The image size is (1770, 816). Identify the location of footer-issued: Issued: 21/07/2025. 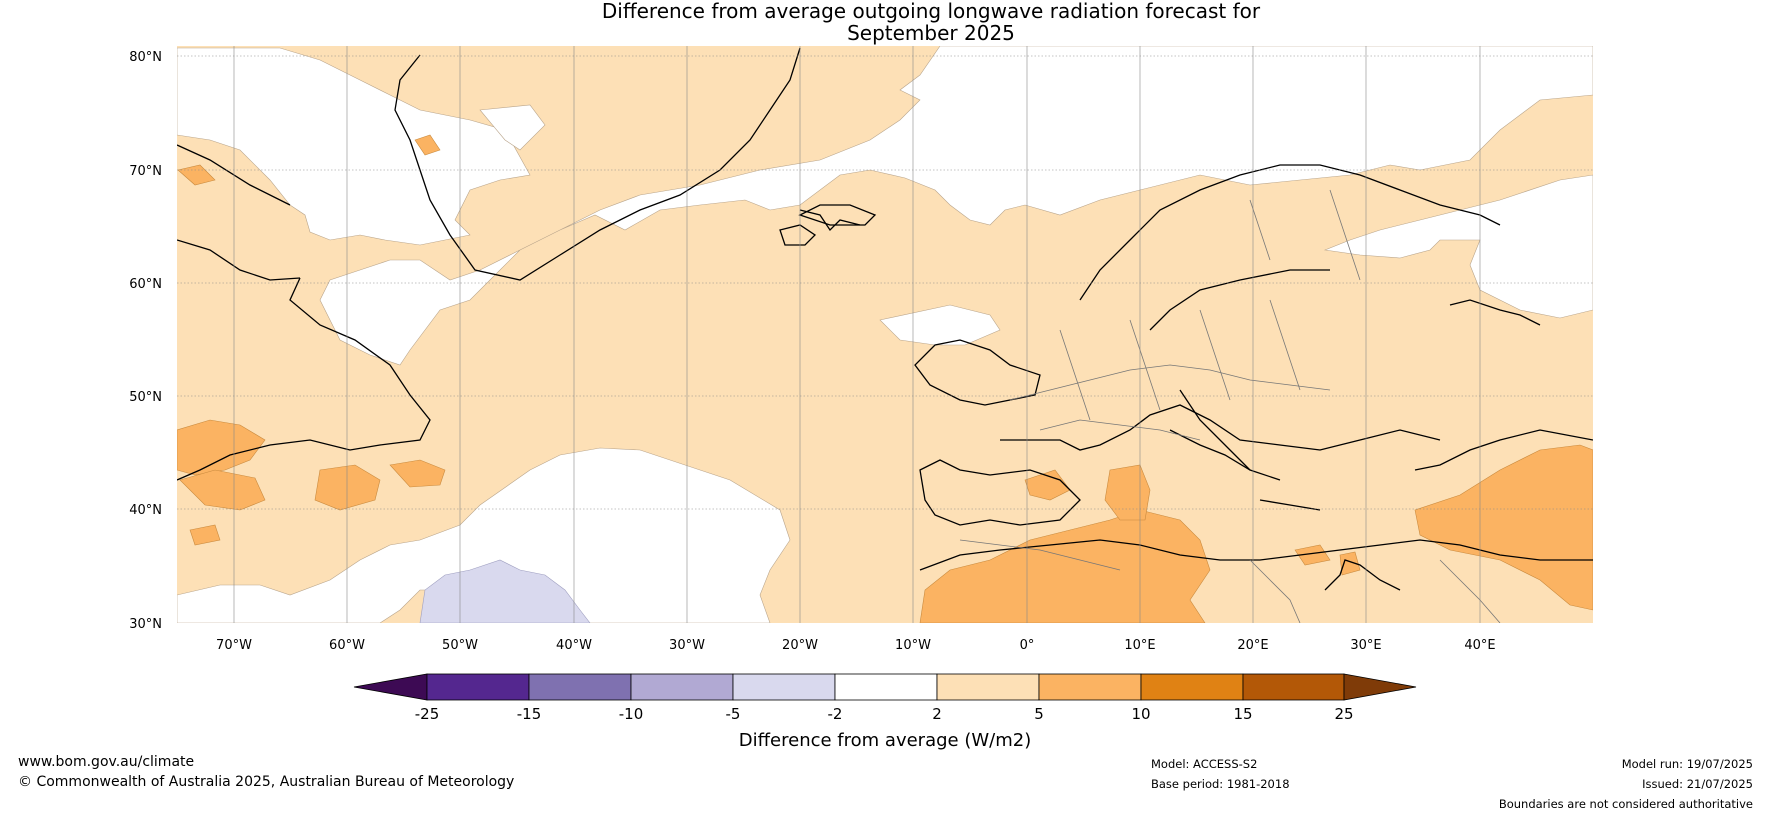
(1697, 784).